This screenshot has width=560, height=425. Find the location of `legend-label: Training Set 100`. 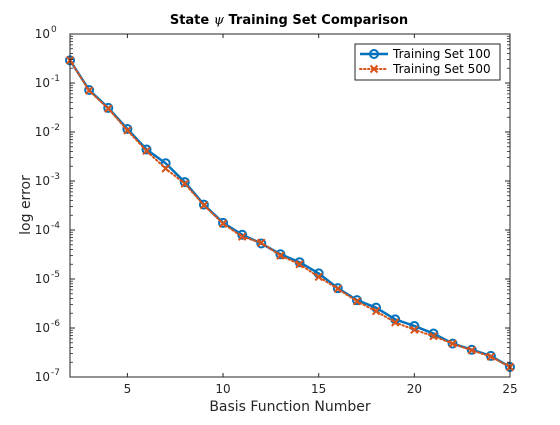

legend-label: Training Set 100 is located at coordinates (441, 54).